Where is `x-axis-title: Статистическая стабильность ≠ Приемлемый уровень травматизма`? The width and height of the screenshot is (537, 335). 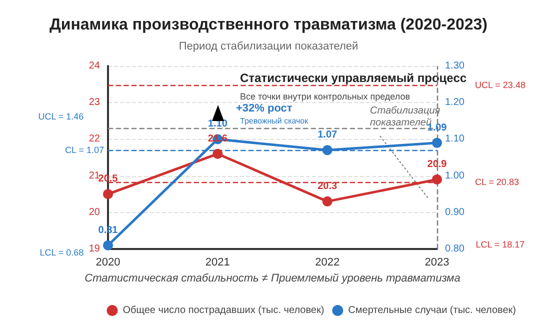 x-axis-title: Статистическая стабильность ≠ Приемлемый уровень травматизма is located at coordinates (272, 278).